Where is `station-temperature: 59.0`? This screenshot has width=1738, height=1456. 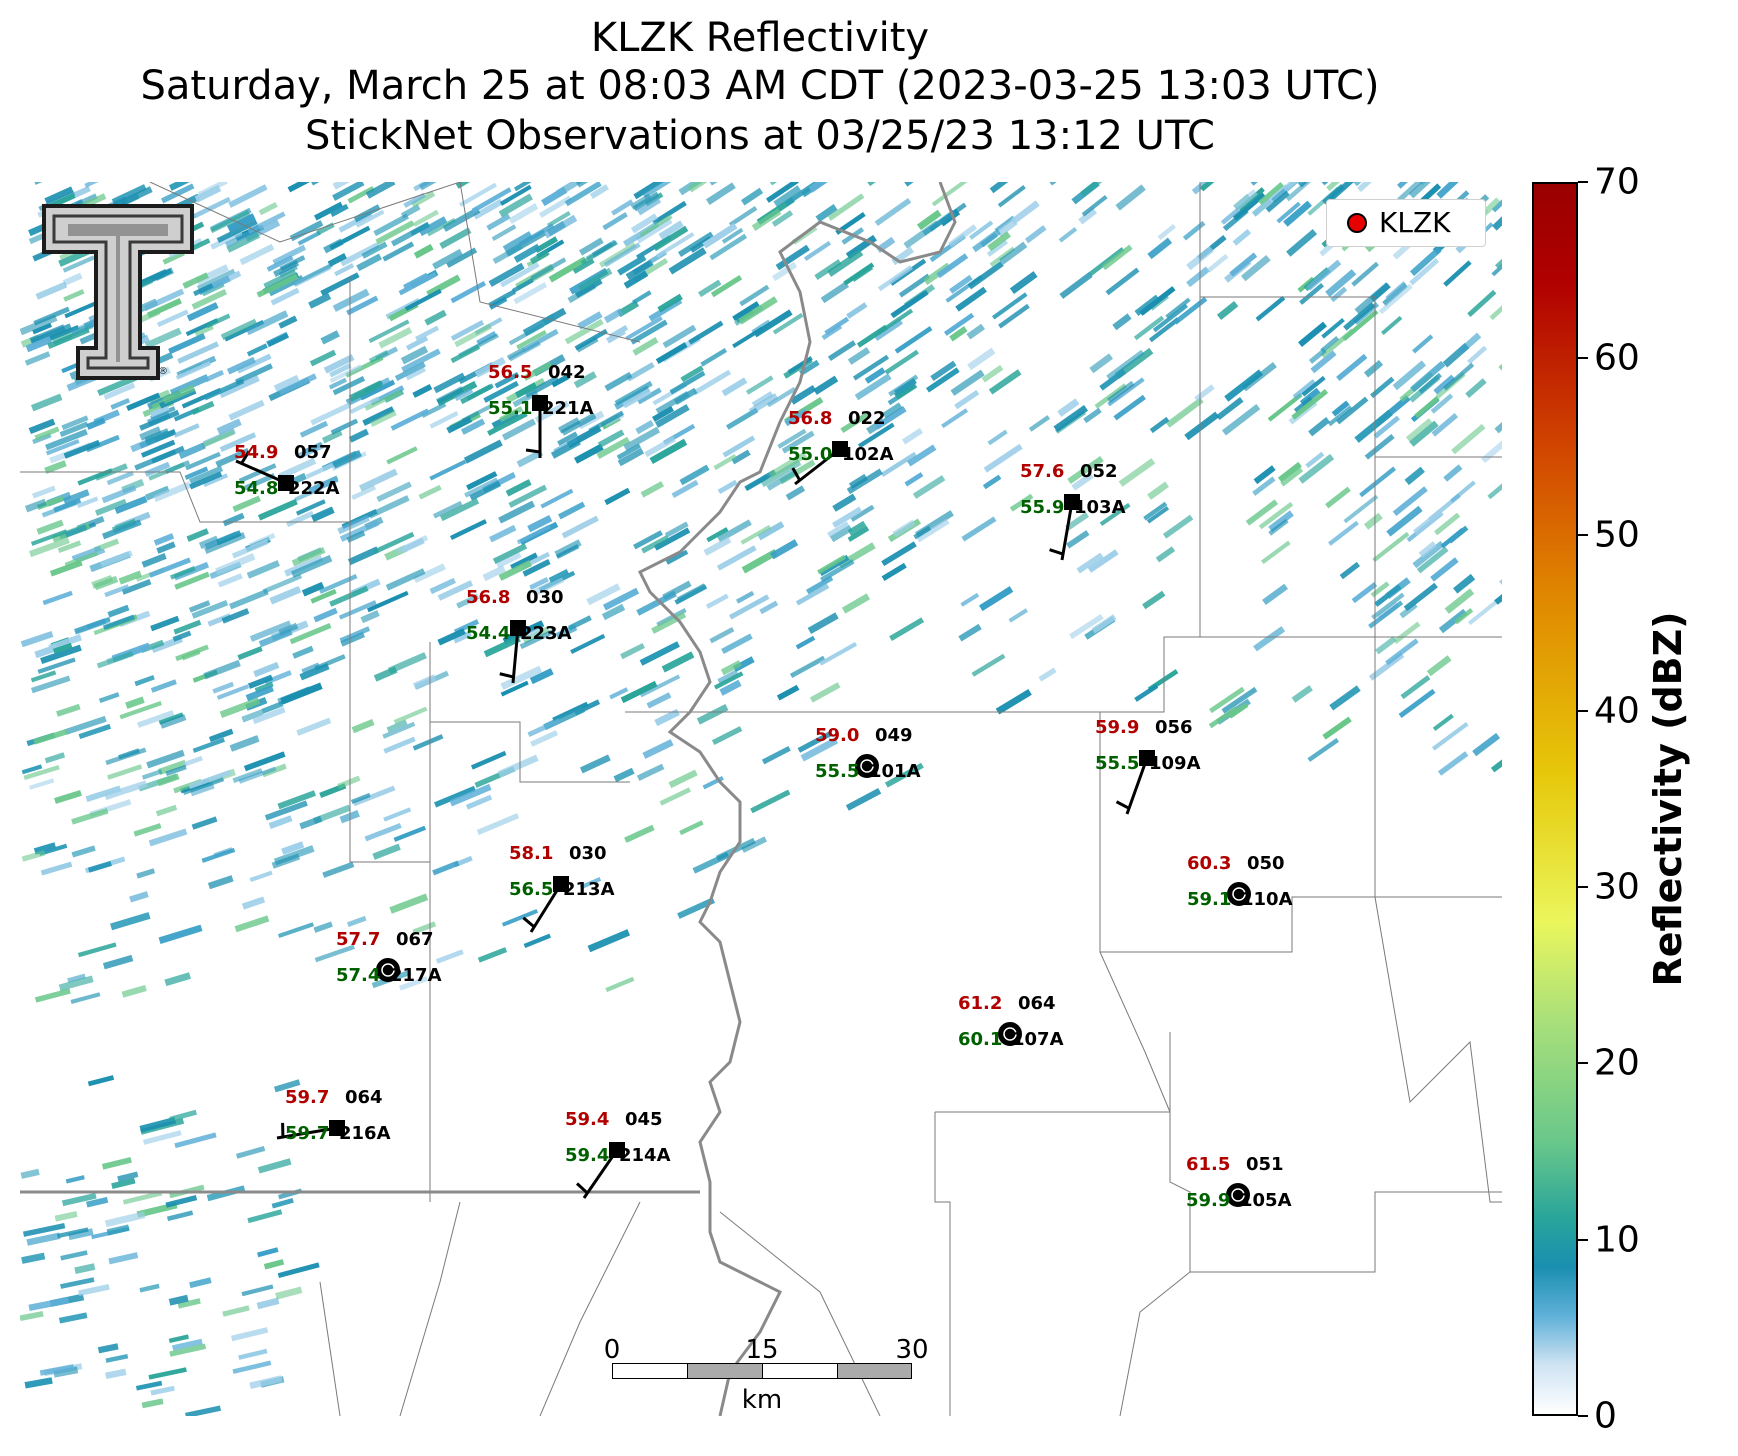
station-temperature: 59.0 is located at coordinates (837, 735).